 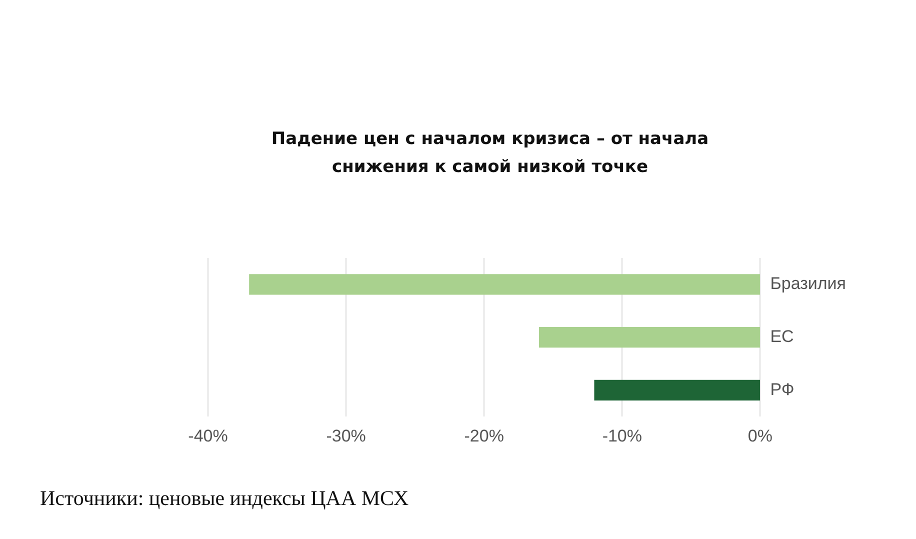 What do you see at coordinates (346, 436) in the screenshot?
I see `x-tick-label: -30%` at bounding box center [346, 436].